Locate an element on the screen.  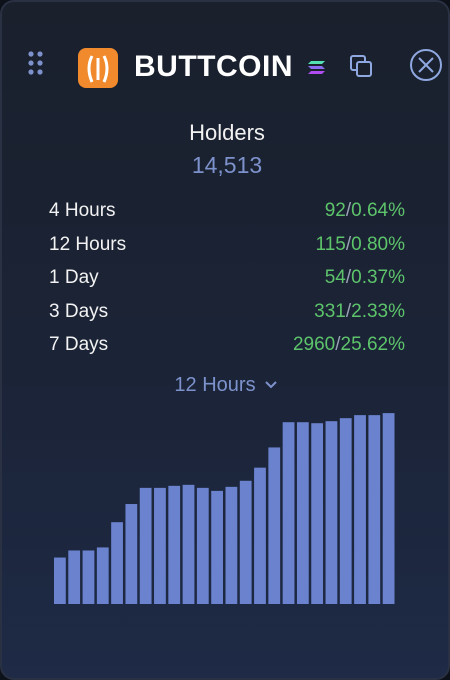
count: 92 is located at coordinates (335, 210).